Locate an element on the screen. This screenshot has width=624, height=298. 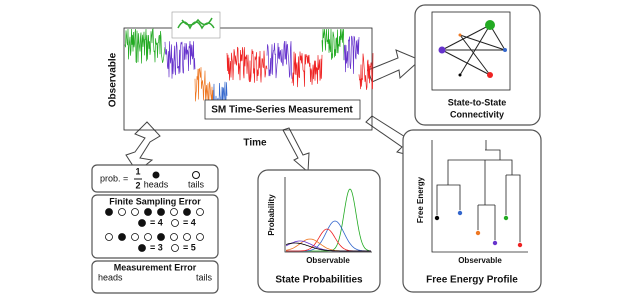
probability-panel is located at coordinates (319, 231).